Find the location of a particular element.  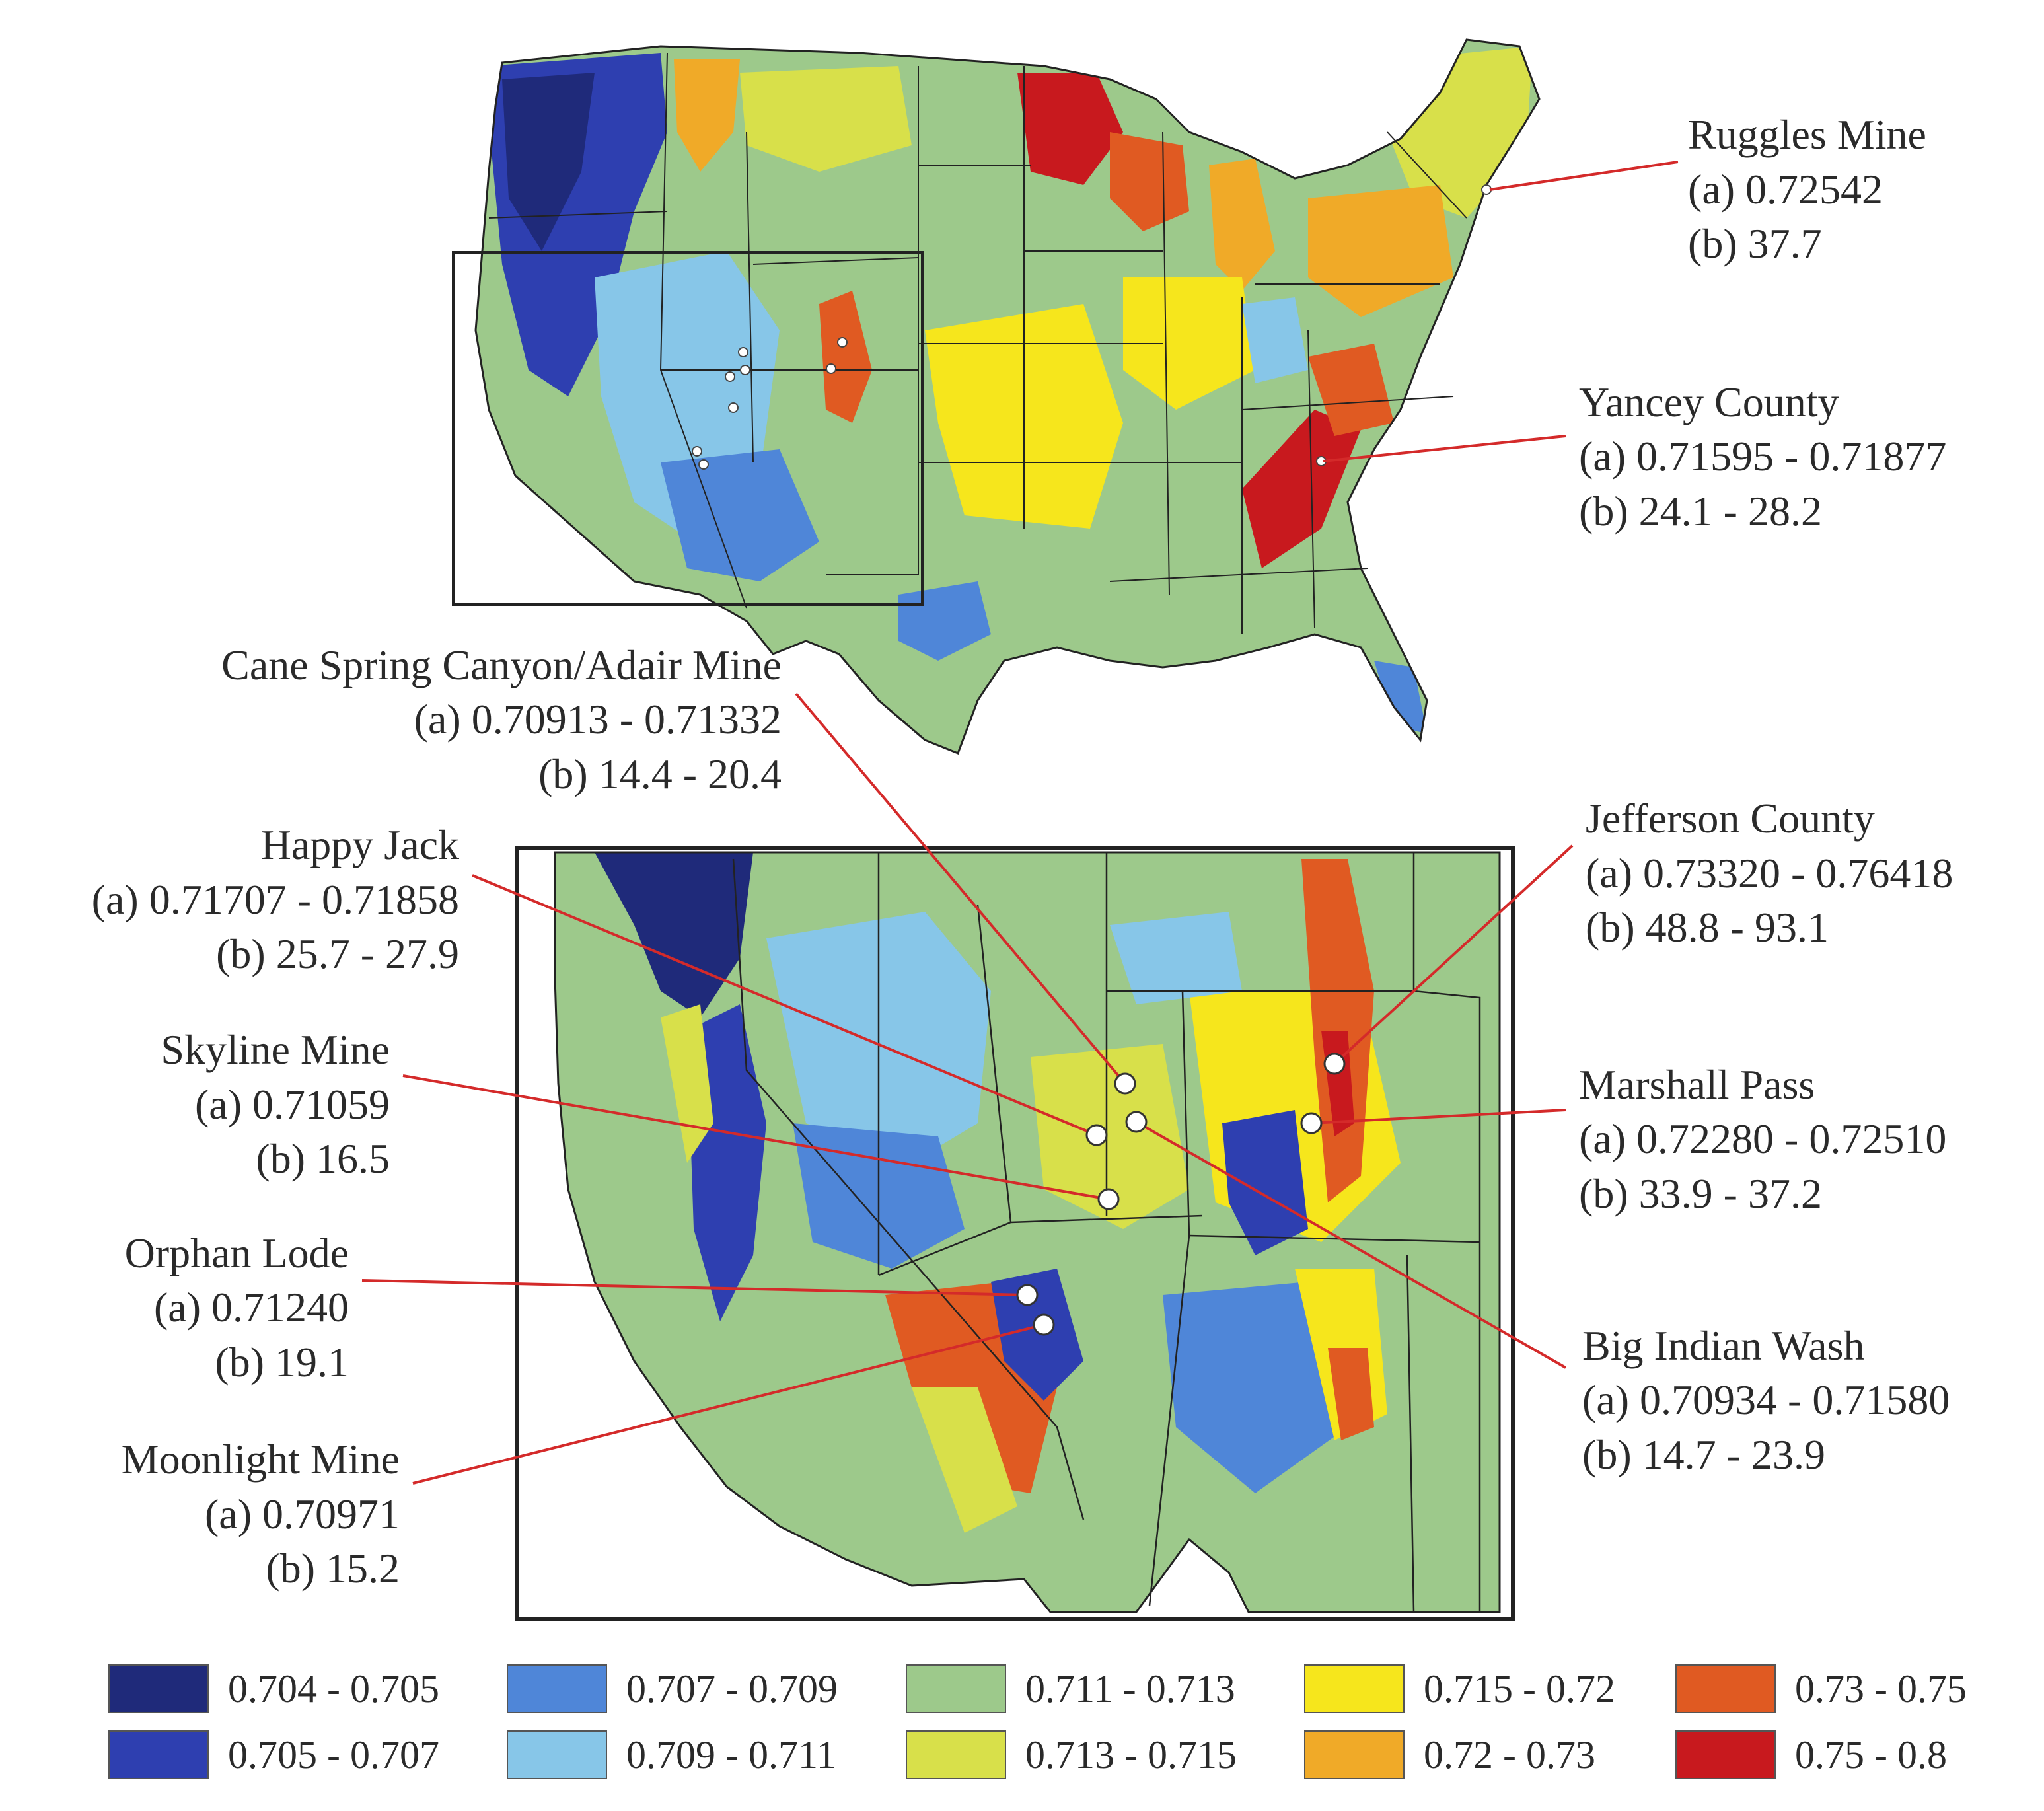

inset-region-utah-yellow is located at coordinates (1110, 1136).